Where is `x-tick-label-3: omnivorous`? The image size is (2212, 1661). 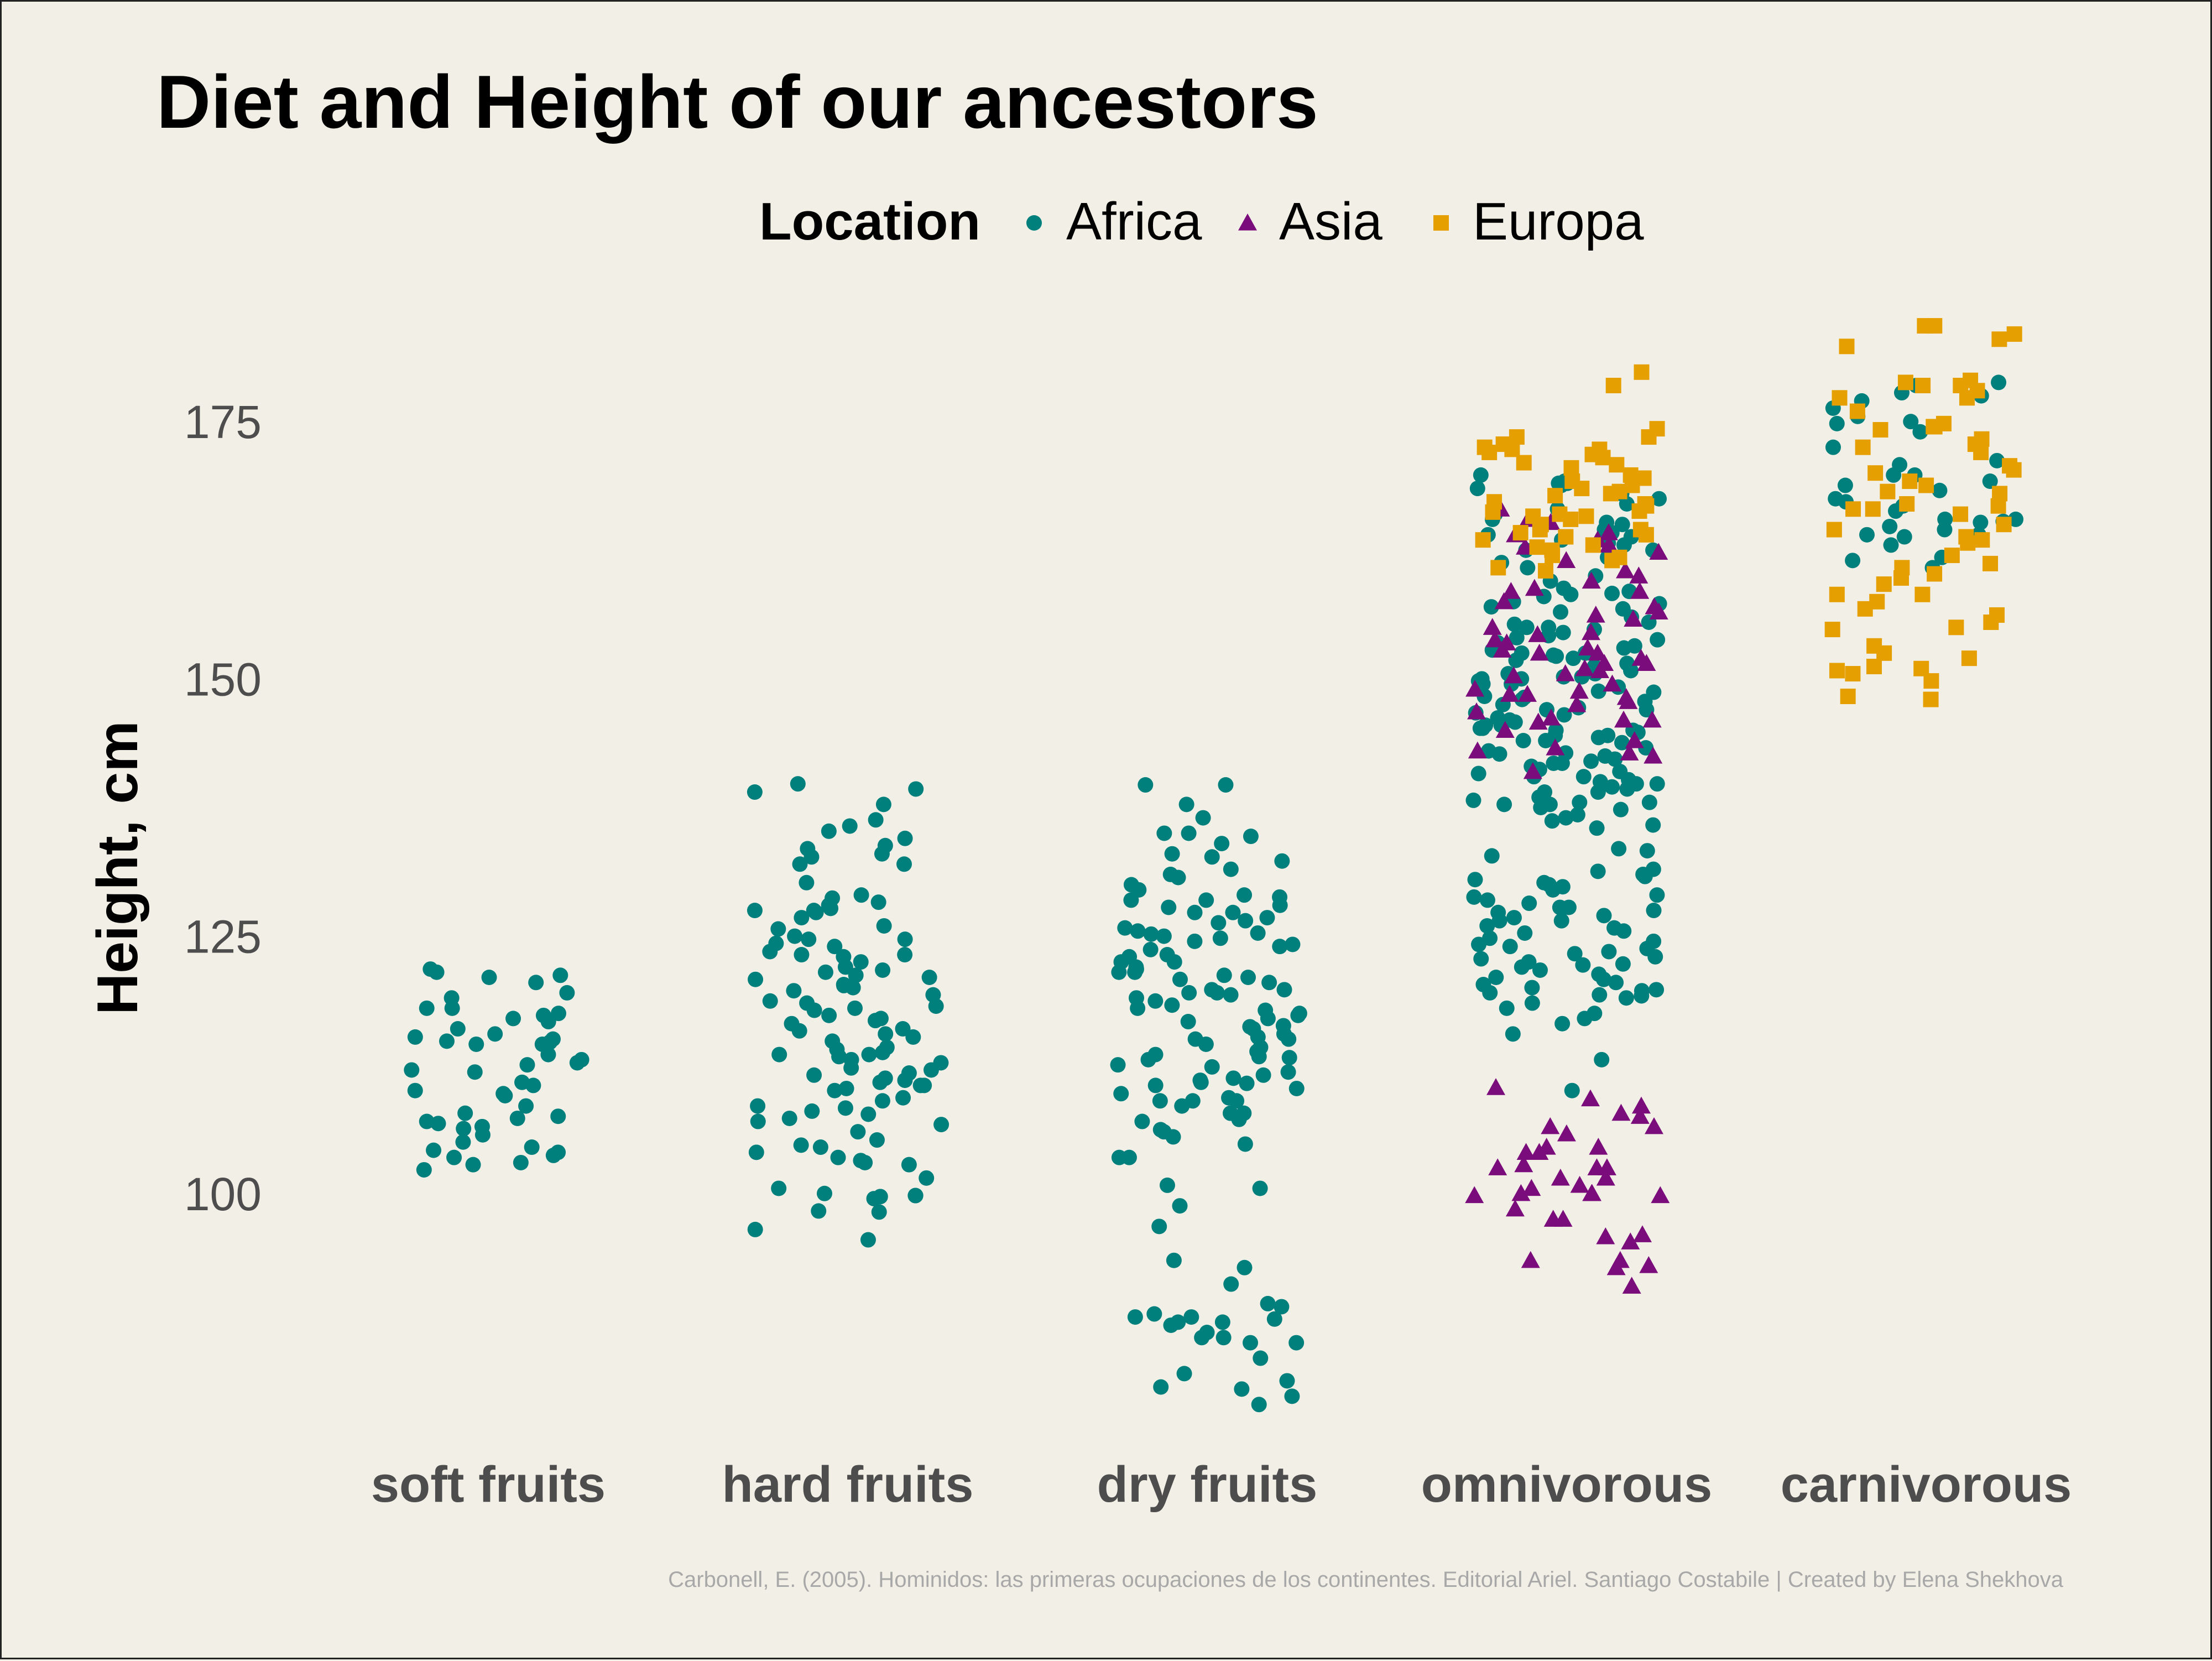 x-tick-label-3: omnivorous is located at coordinates (1567, 1484).